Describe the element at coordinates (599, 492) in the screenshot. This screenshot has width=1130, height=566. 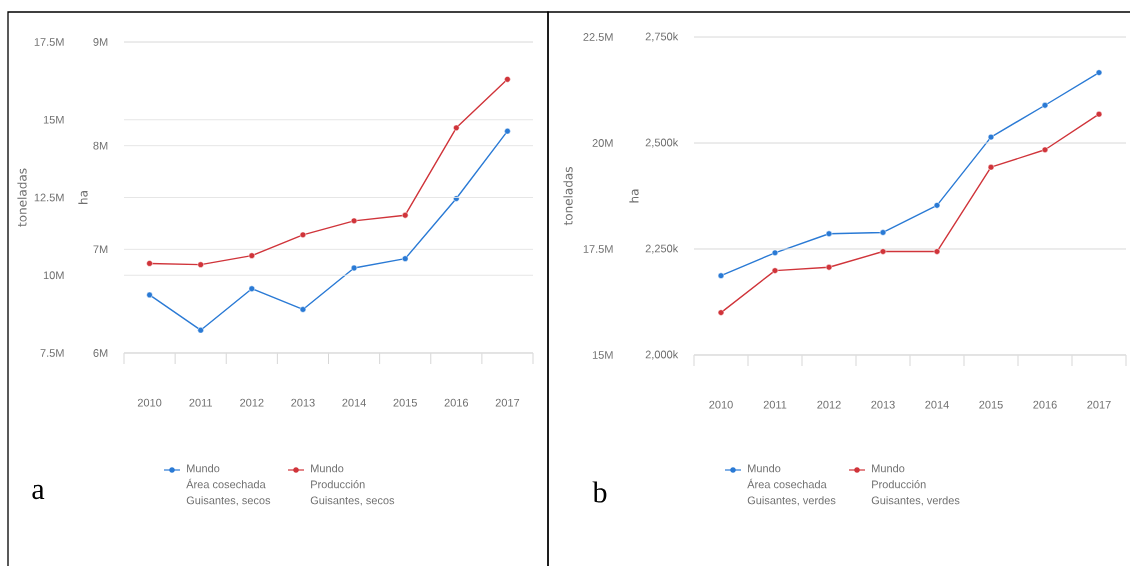
I see `text: b` at that location.